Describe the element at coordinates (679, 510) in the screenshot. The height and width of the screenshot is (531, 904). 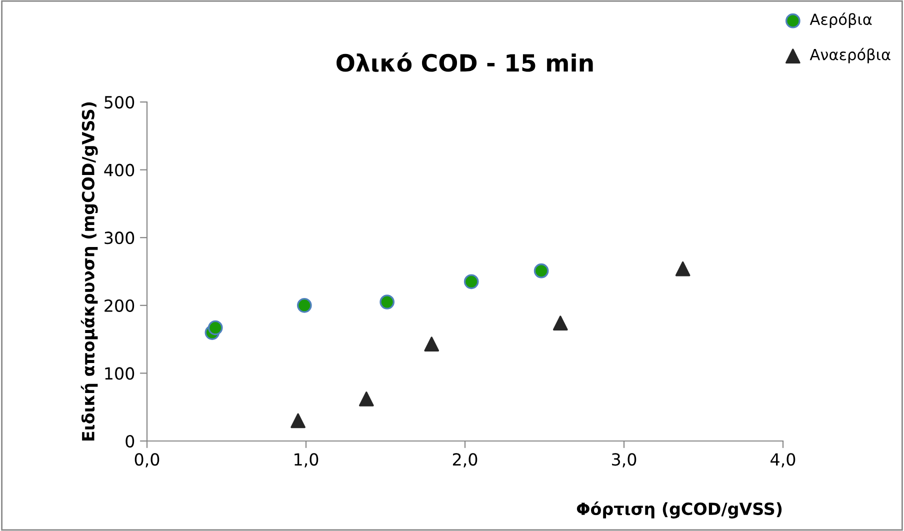
I see `x-axis-title: Φόρτιση (gCOD/gVSS)` at that location.